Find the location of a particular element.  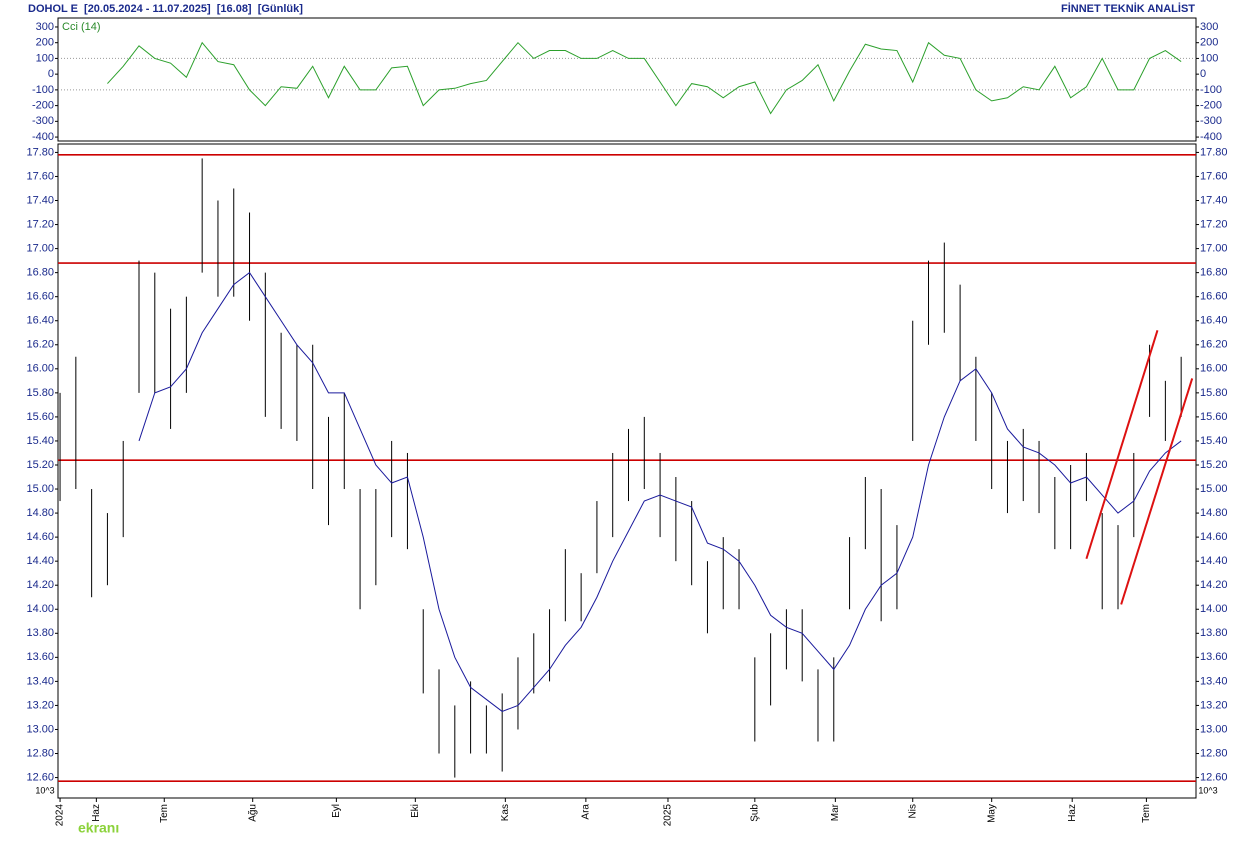

x-tick-label: Eki is located at coordinates (415, 811).